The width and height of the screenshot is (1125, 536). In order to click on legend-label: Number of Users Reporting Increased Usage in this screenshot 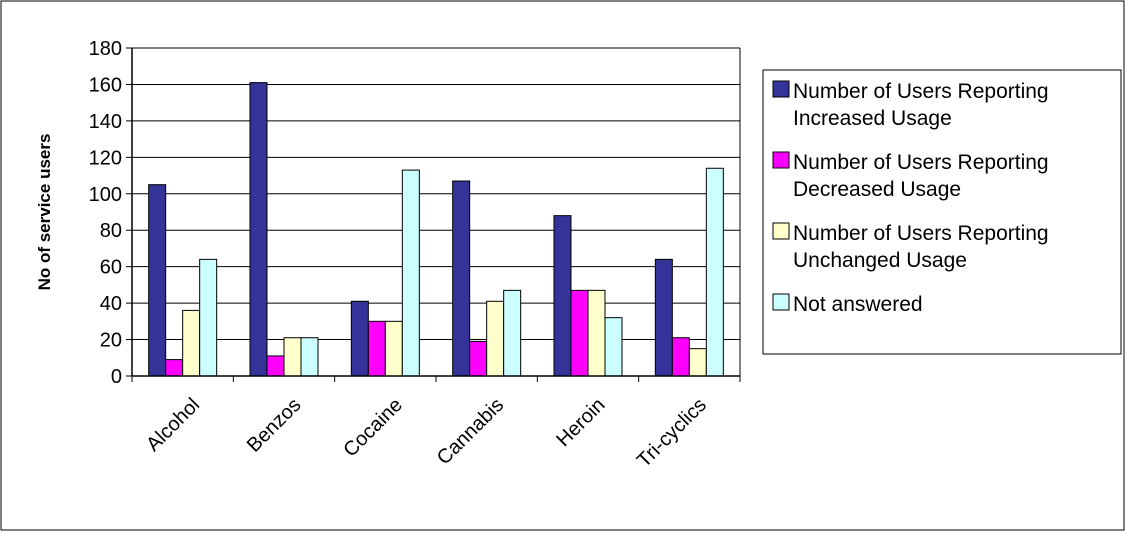, I will do `click(921, 105)`.